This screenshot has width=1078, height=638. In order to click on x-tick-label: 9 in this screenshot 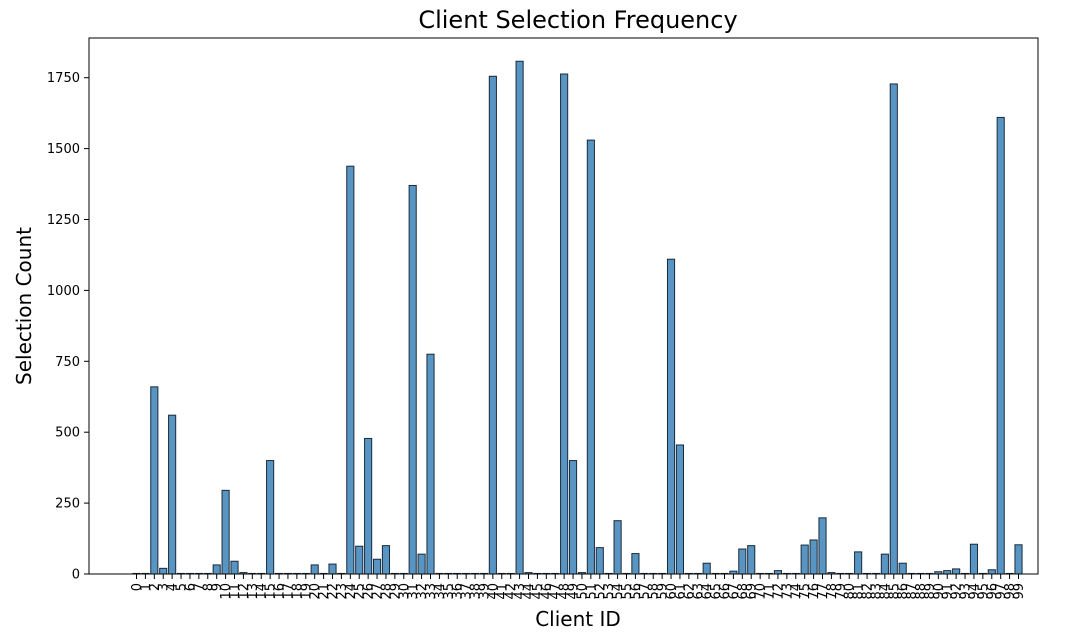, I will do `click(217, 587)`.